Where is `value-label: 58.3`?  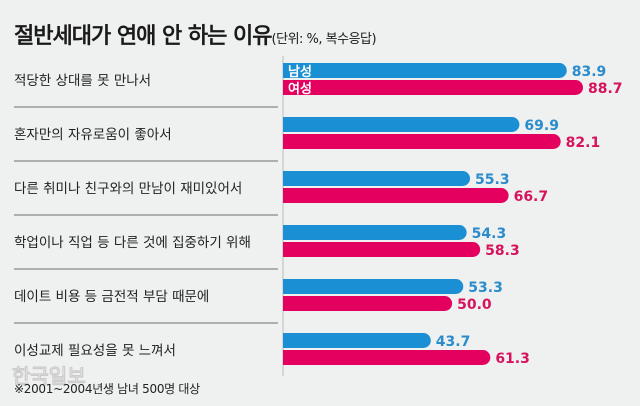
value-label: 58.3 is located at coordinates (502, 251).